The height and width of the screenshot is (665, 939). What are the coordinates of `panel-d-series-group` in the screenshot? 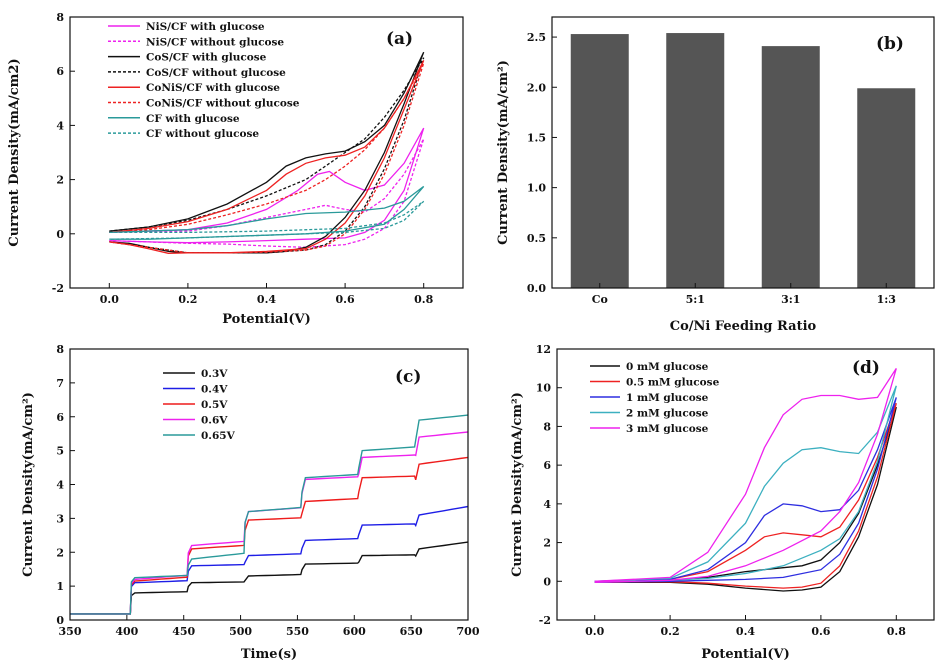 It's located at (745, 480).